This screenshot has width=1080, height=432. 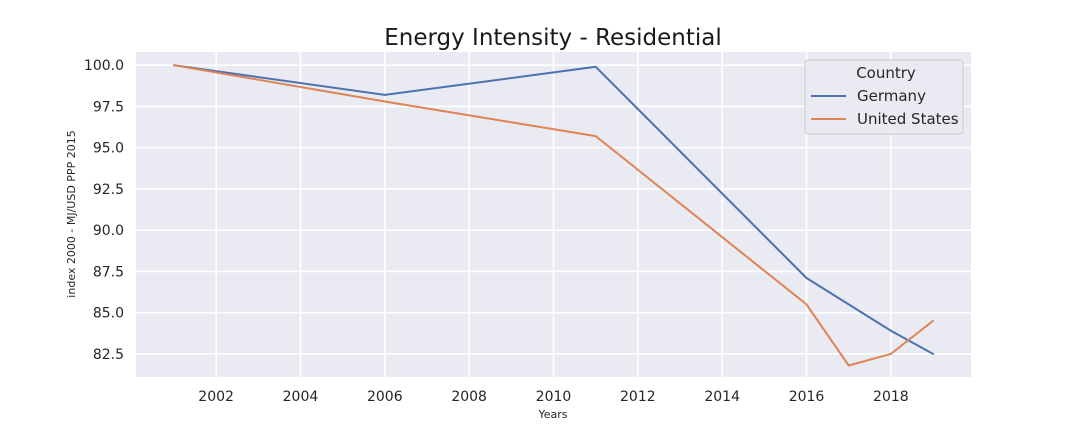 What do you see at coordinates (108, 107) in the screenshot?
I see `y-tick-label-6: 97.5` at bounding box center [108, 107].